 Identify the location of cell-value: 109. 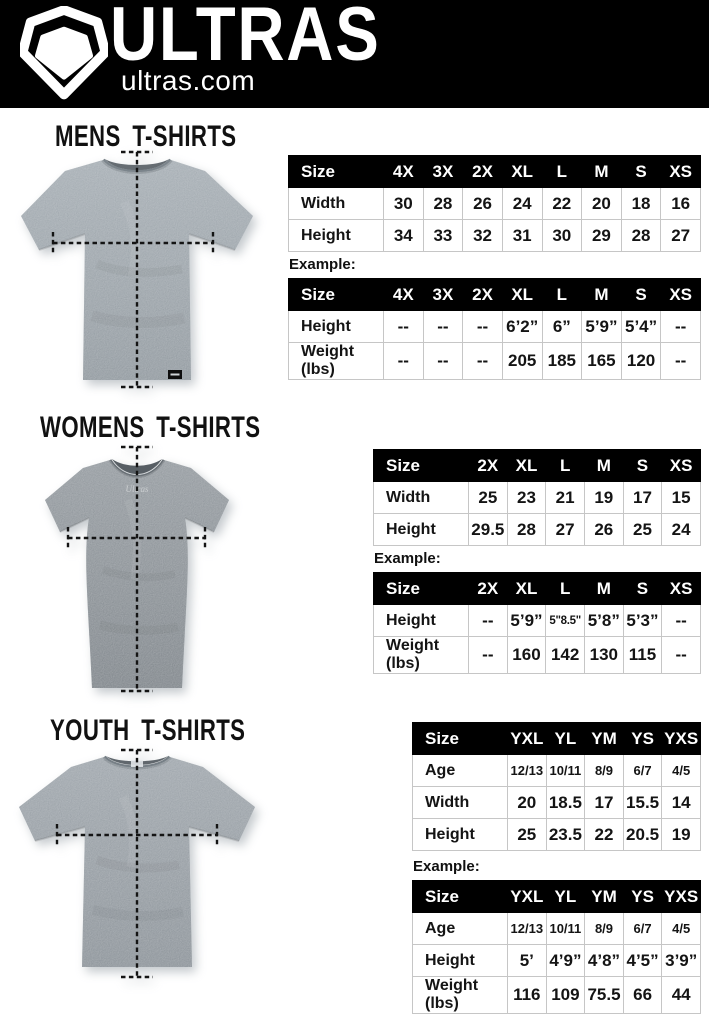
(565, 995).